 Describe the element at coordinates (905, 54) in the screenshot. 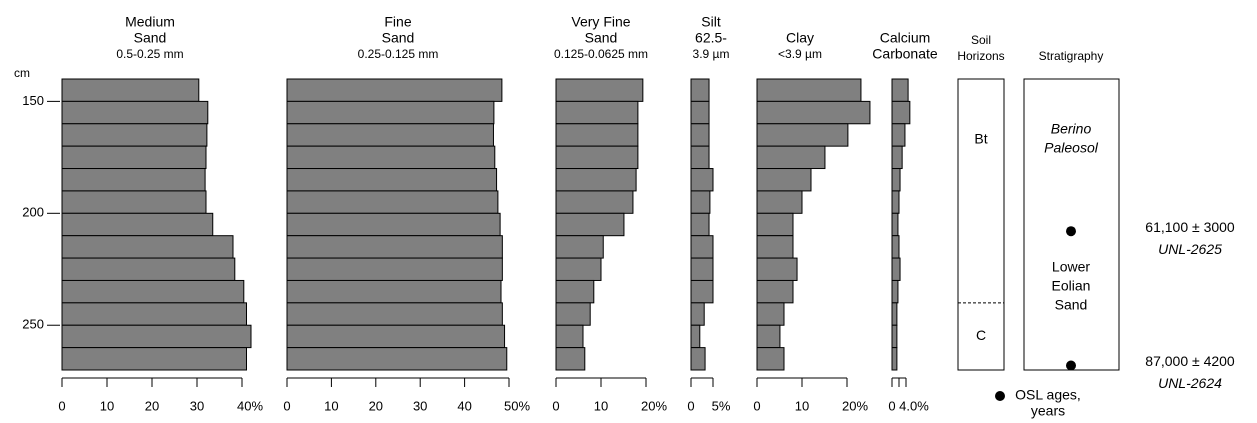

I see `panel-title: Carbonate` at that location.